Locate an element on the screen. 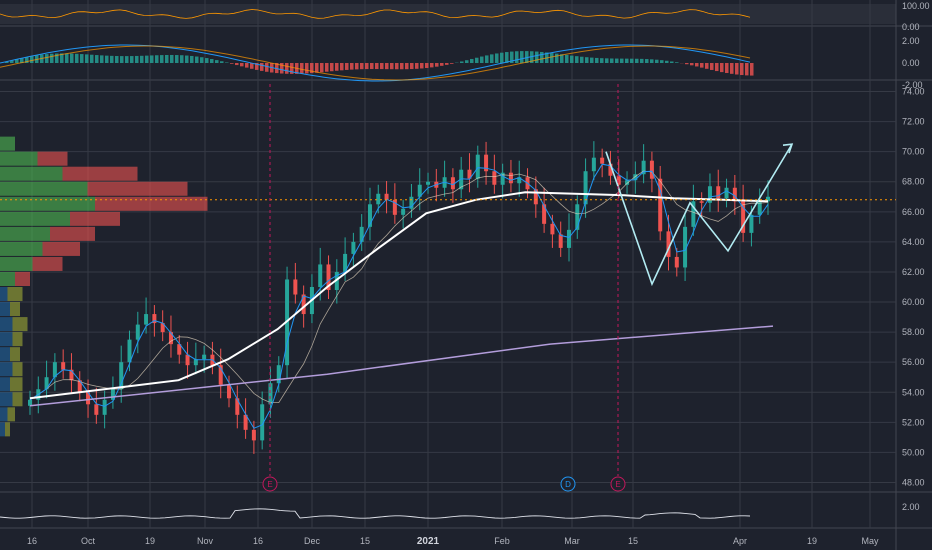 The height and width of the screenshot is (550, 932). macd-line is located at coordinates (375, 63).